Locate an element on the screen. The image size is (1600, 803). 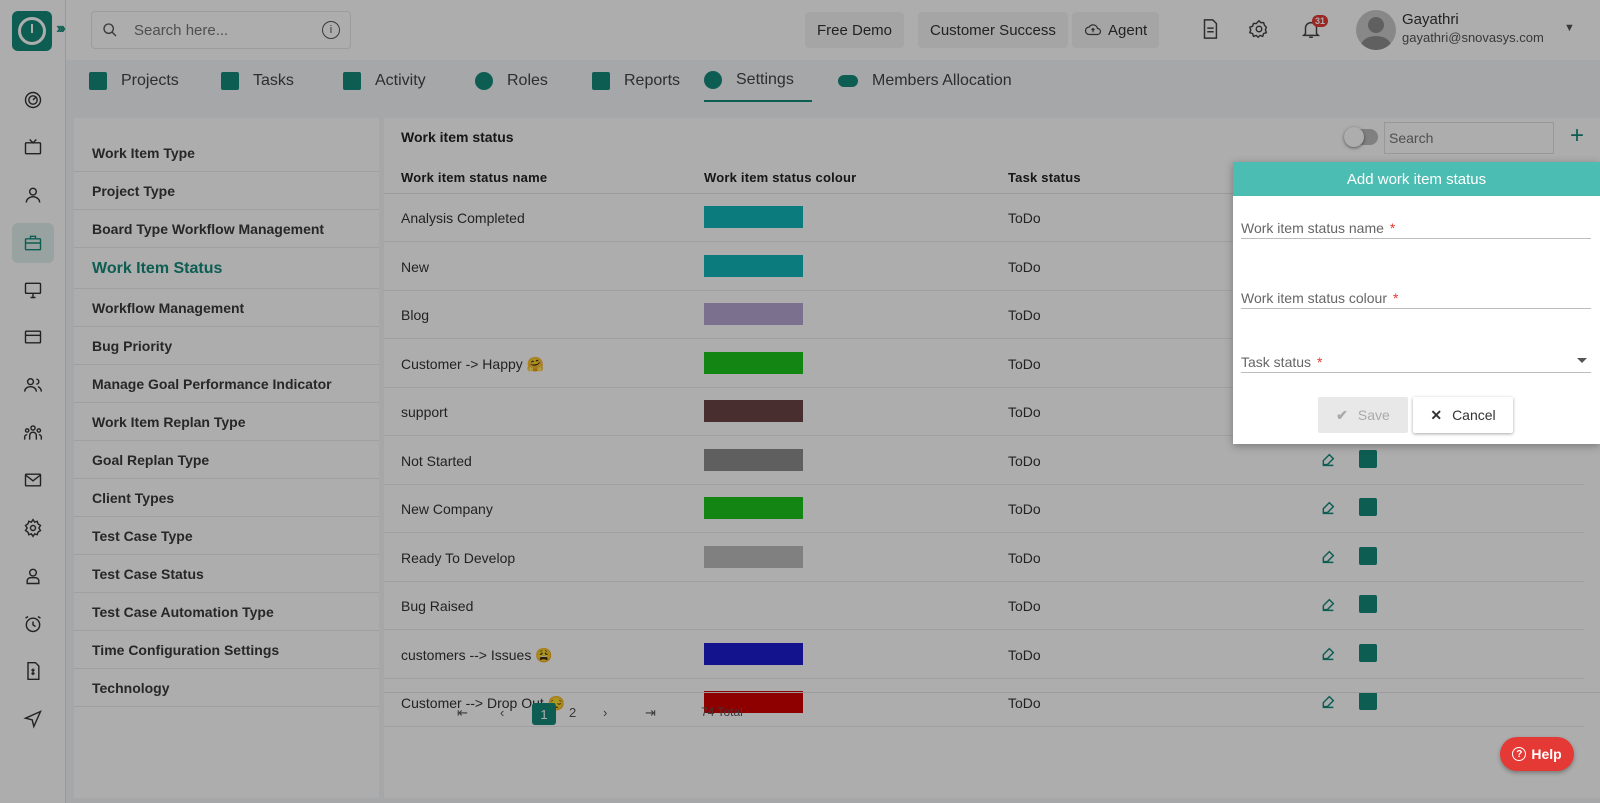
tab-label: Settings is located at coordinates (765, 79).